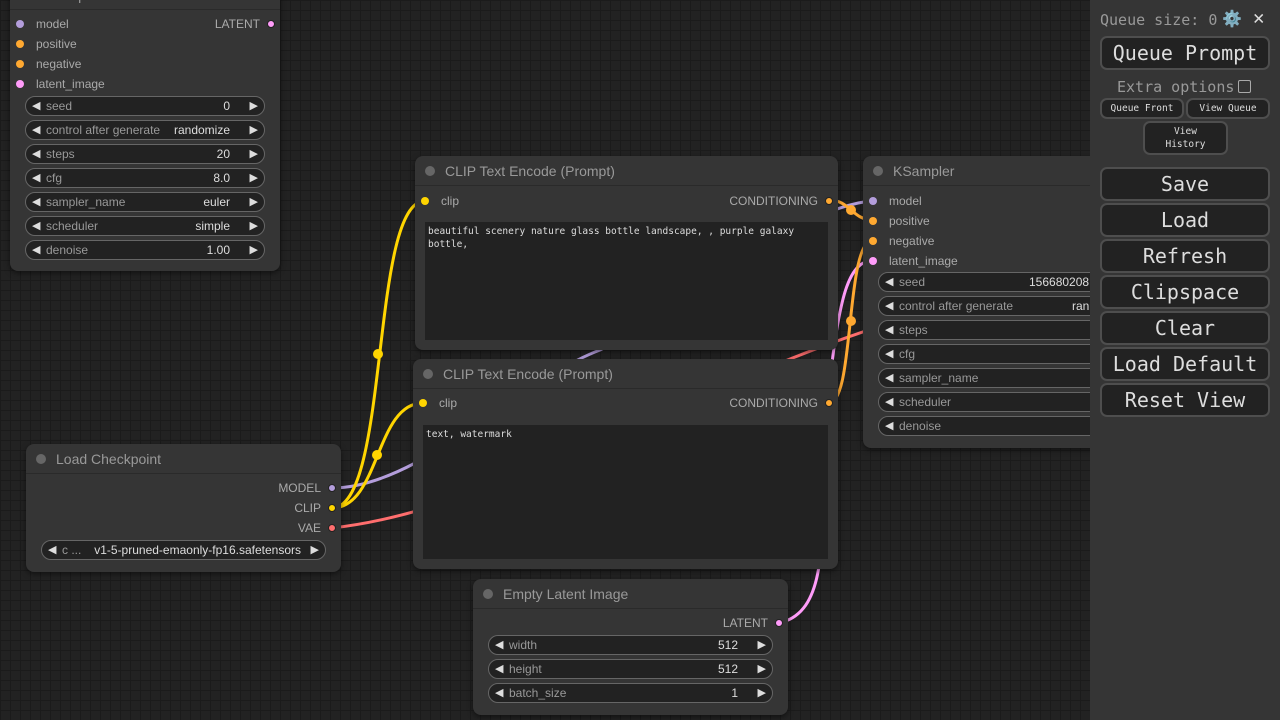  I want to click on reset-view-button: Reset View, so click(1185, 400).